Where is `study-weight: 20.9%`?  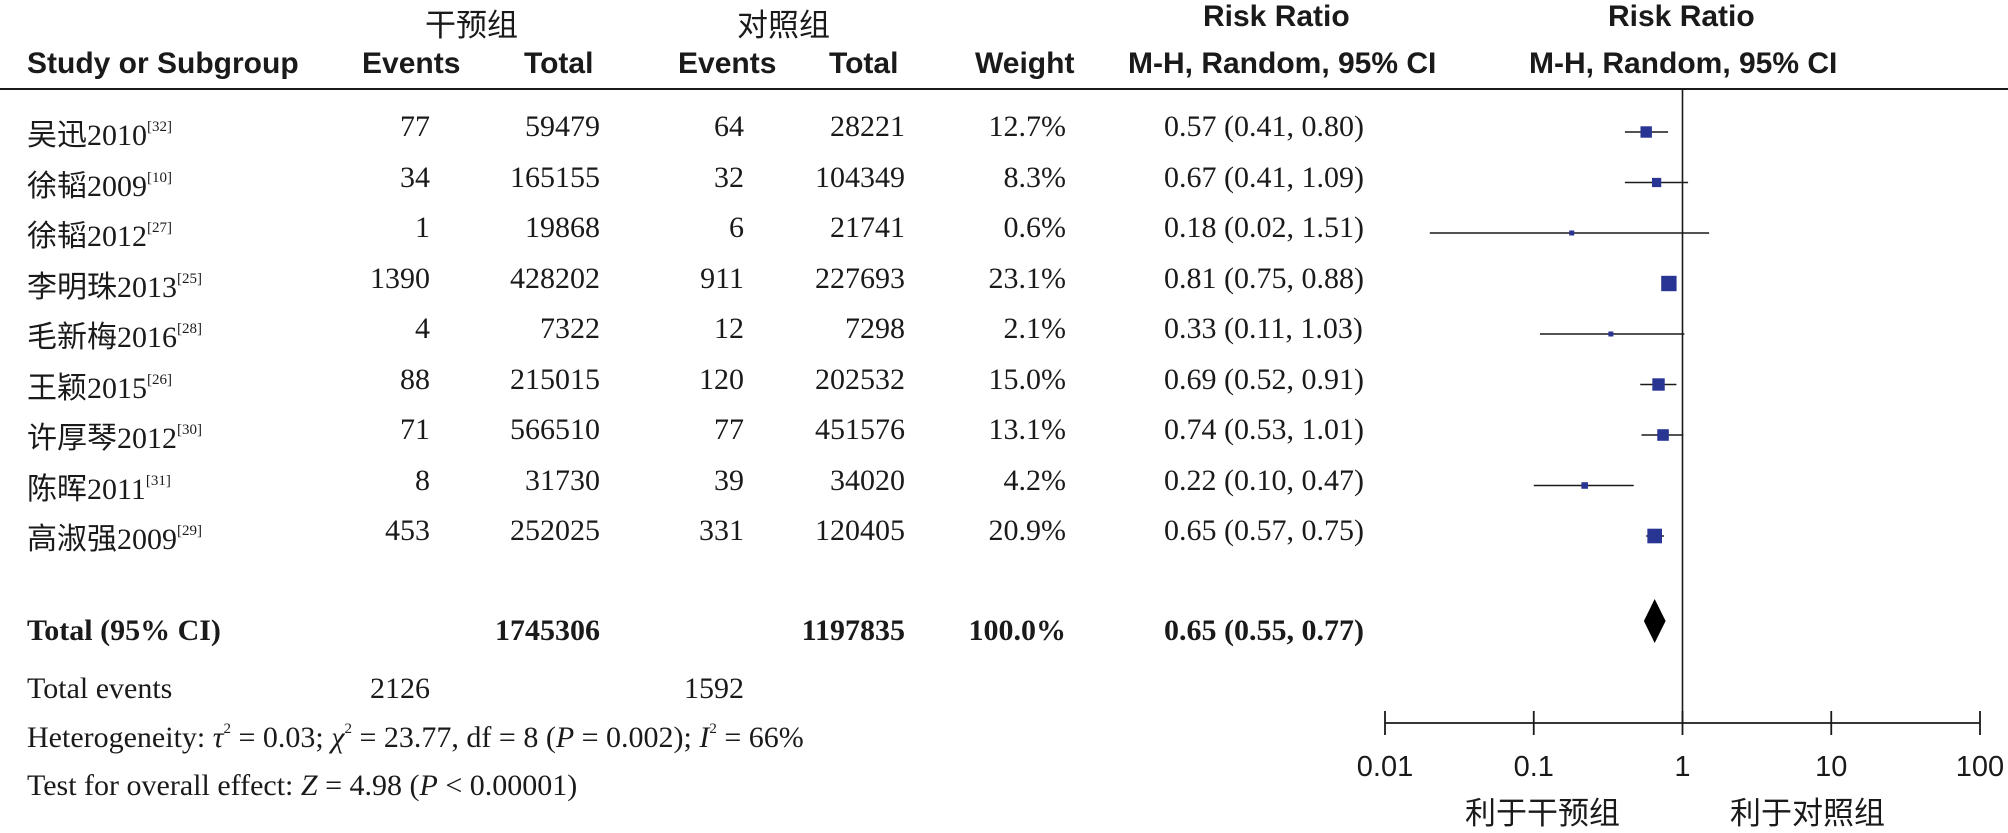 study-weight: 20.9% is located at coordinates (1027, 530).